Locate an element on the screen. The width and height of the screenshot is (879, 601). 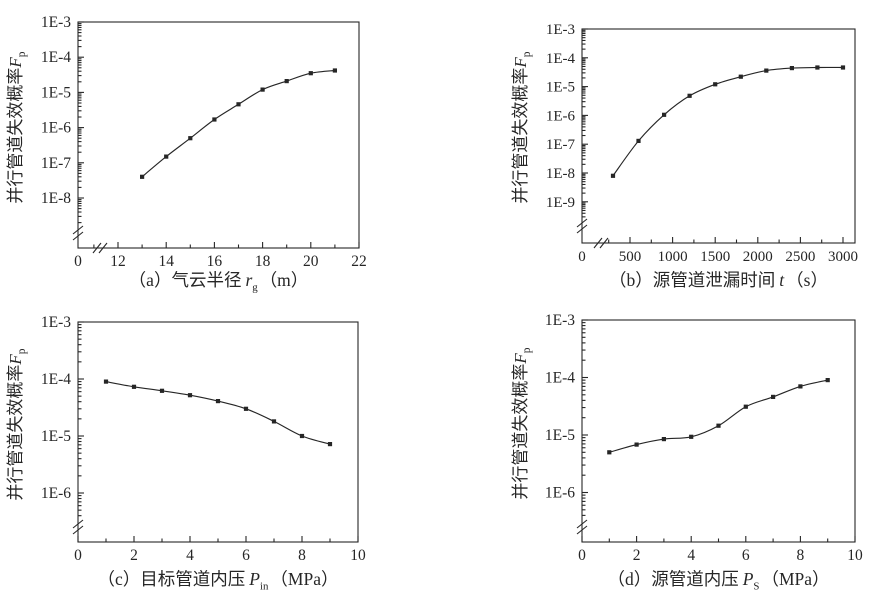
x-tick-label: 6 is located at coordinates (746, 555).